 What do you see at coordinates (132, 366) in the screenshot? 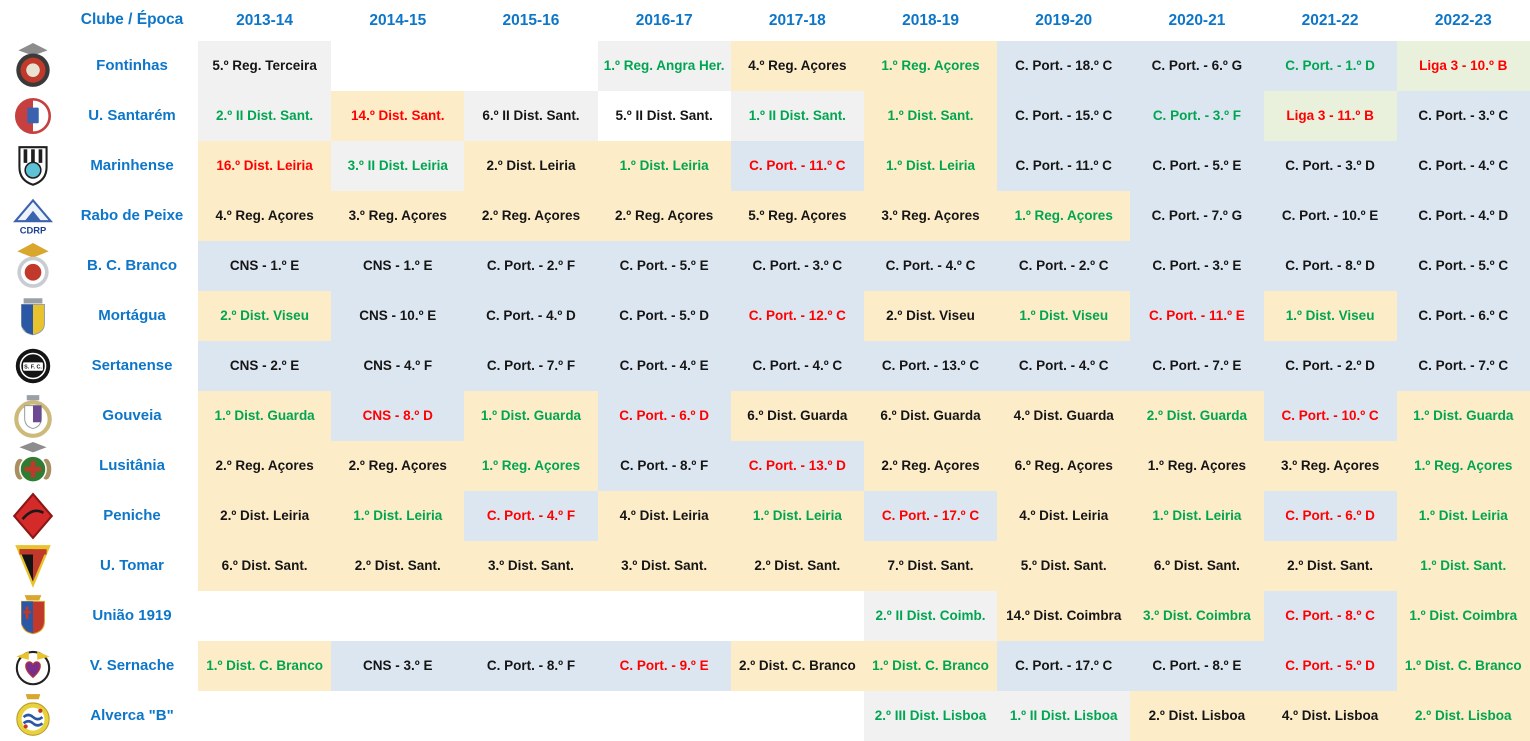
I see `club-name: Sertanense` at bounding box center [132, 366].